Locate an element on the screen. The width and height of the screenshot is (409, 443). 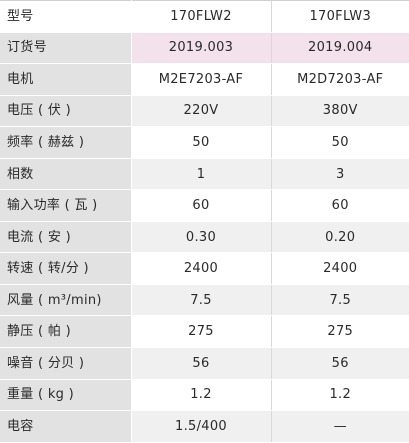
model-a-header: 170FLW2 is located at coordinates (201, 16).